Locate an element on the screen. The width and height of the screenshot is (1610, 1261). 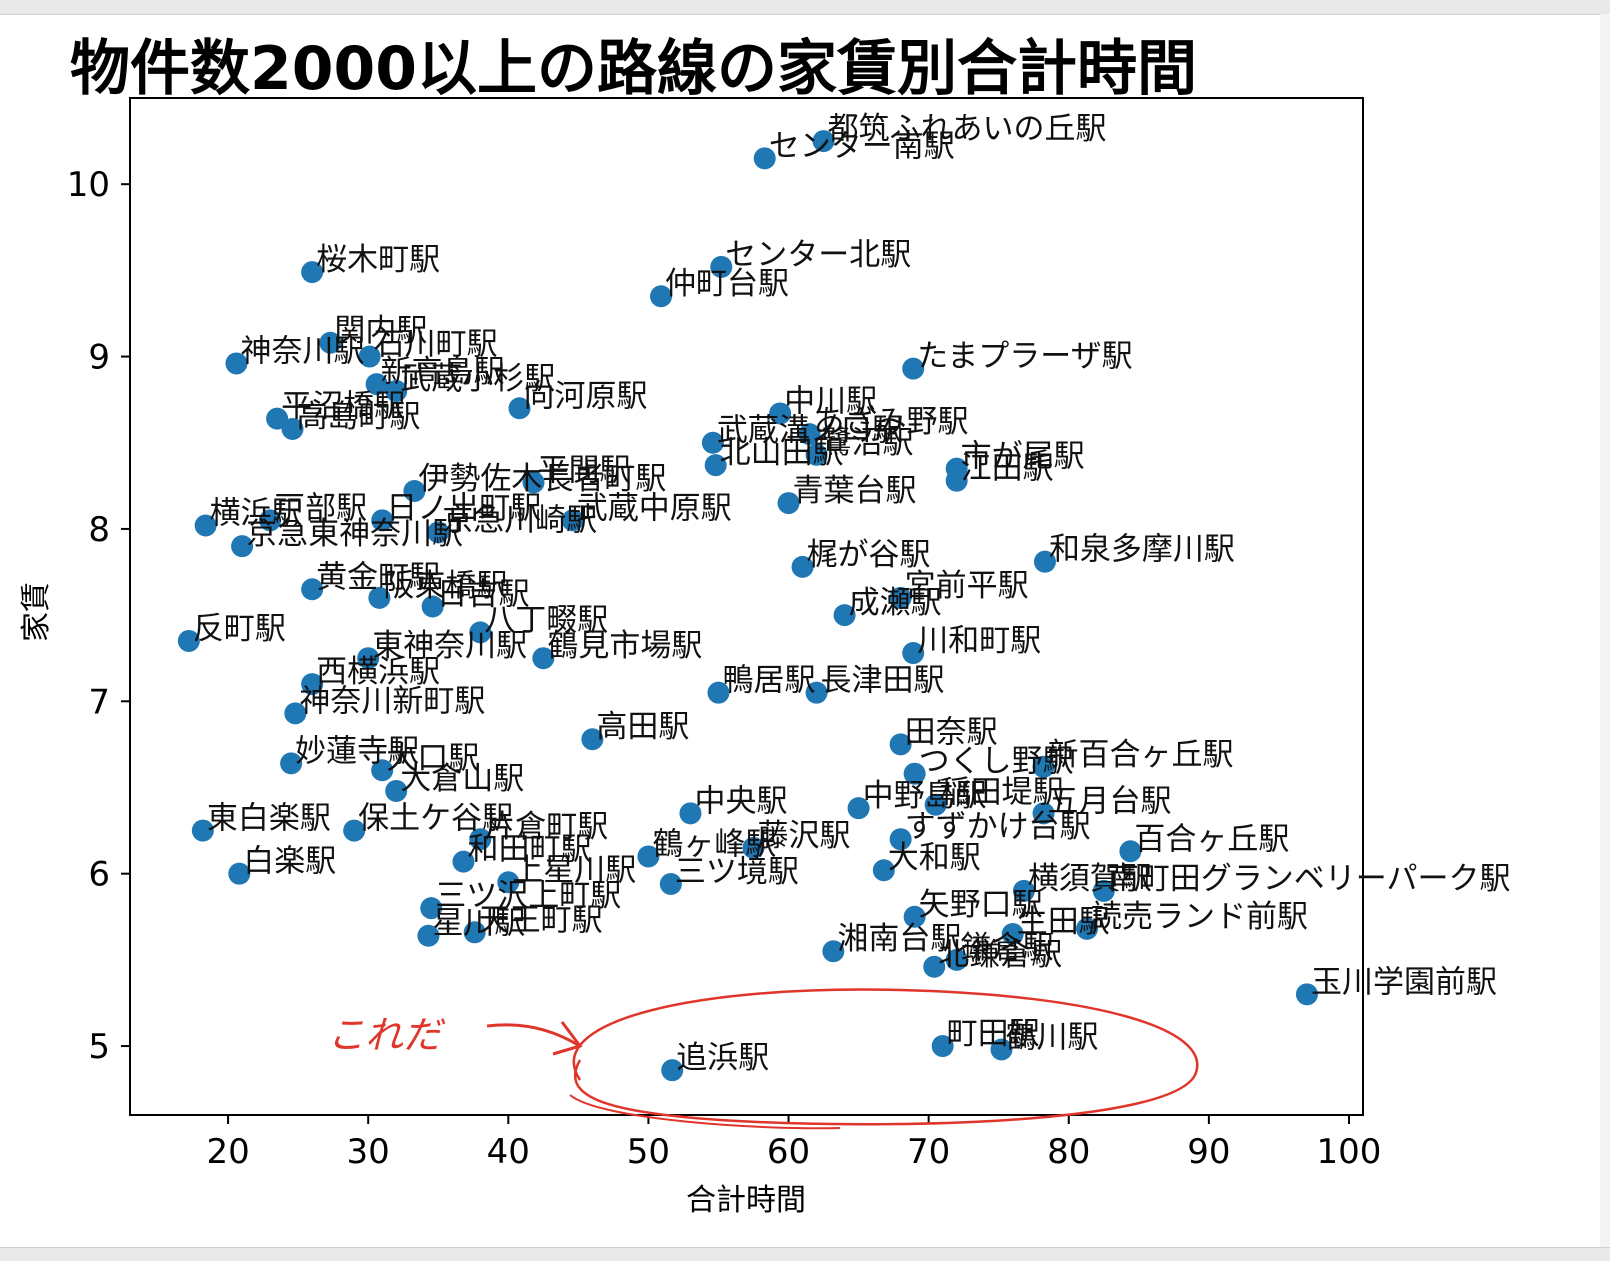
point-label: 青葉台駅 is located at coordinates (855, 491).